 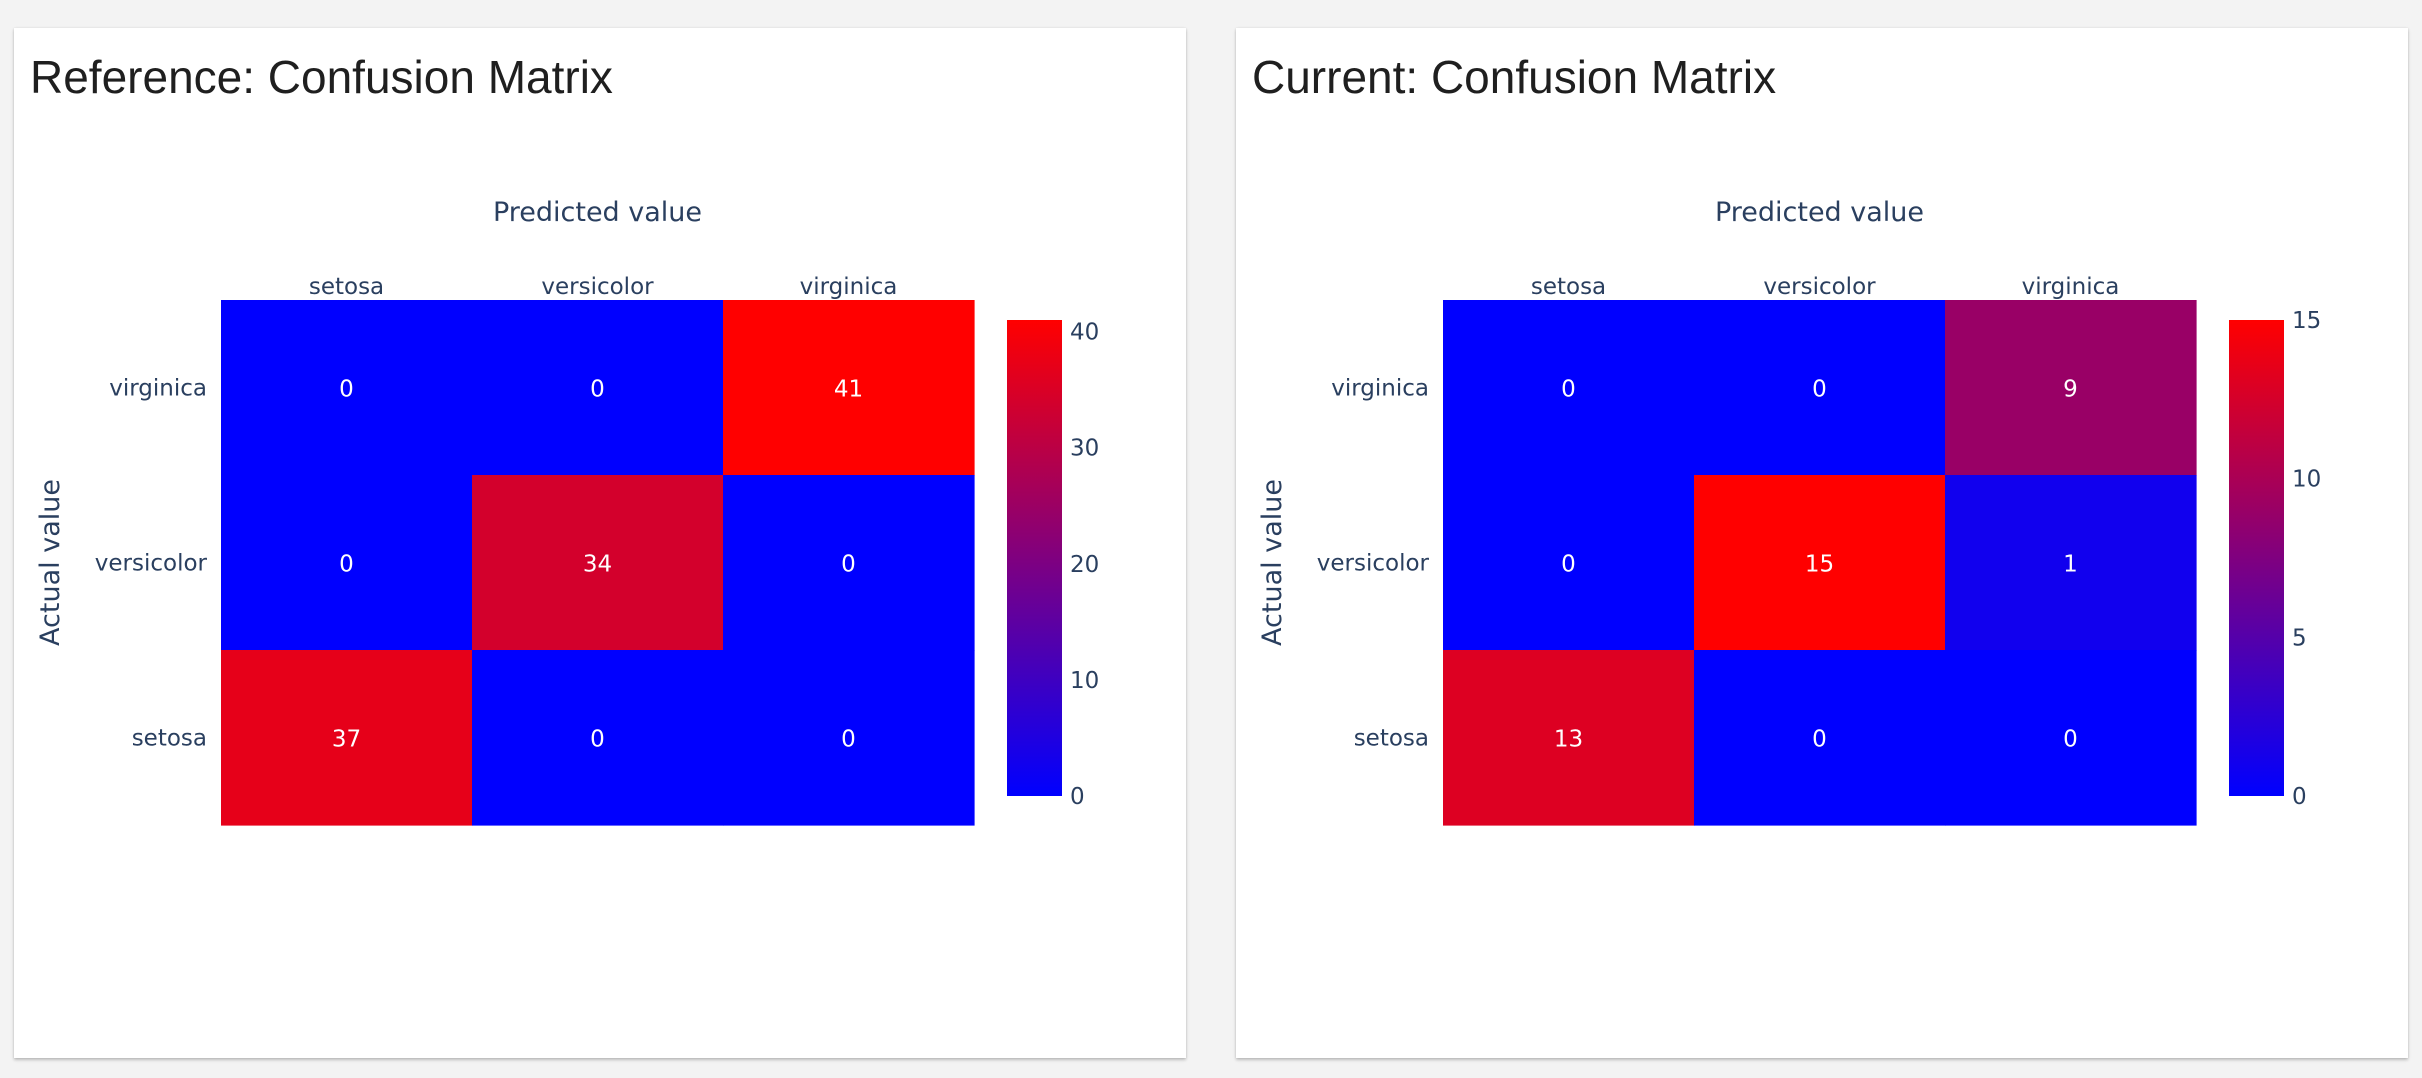 I want to click on cell-value-label: 13, so click(x=1568, y=740).